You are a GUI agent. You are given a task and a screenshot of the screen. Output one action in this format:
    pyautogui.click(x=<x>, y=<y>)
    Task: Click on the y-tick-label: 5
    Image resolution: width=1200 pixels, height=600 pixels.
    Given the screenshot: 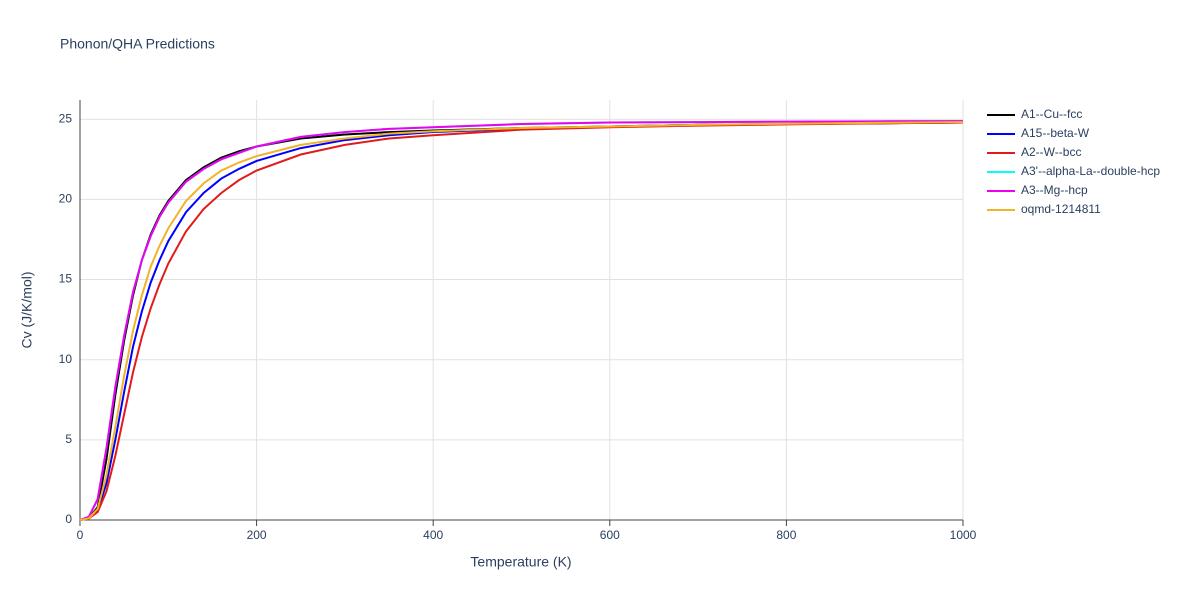 What is the action you would take?
    pyautogui.click(x=68, y=439)
    